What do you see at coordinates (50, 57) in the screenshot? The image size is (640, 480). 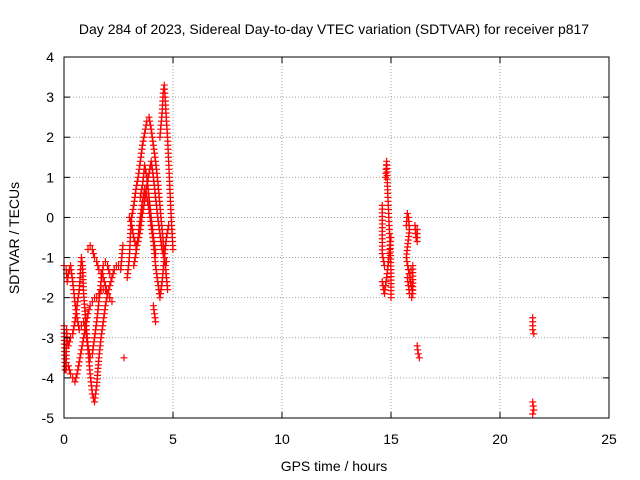 I see `y-tick-label: 4` at bounding box center [50, 57].